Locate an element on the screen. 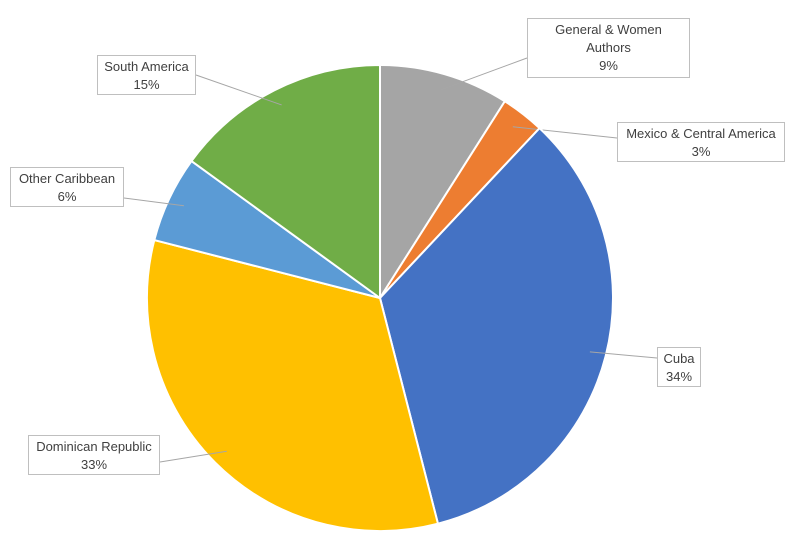  data-label: General & Women Authors 9% is located at coordinates (608, 48).